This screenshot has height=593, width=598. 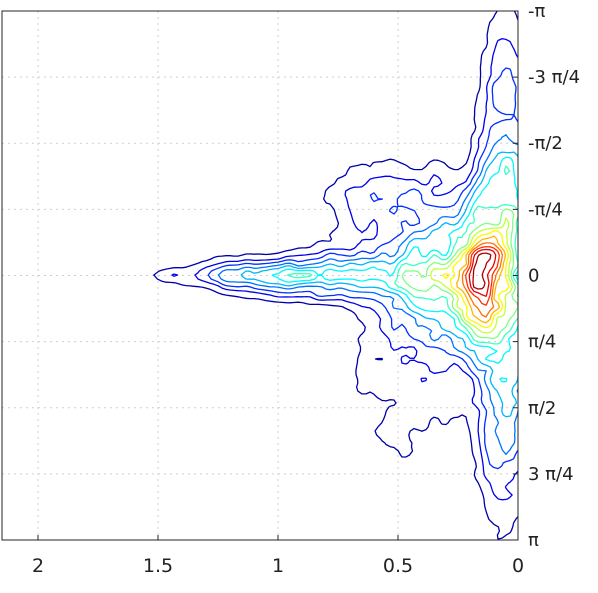 What do you see at coordinates (533, 540) in the screenshot?
I see `y-tick-label-8: π` at bounding box center [533, 540].